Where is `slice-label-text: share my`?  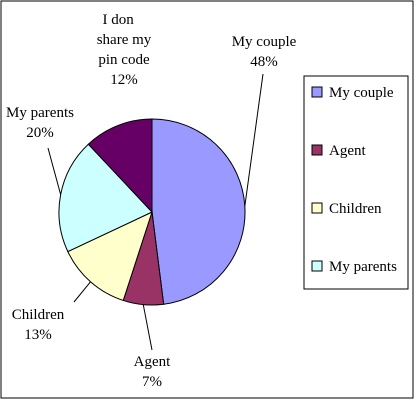 slice-label-text: share my is located at coordinates (124, 40).